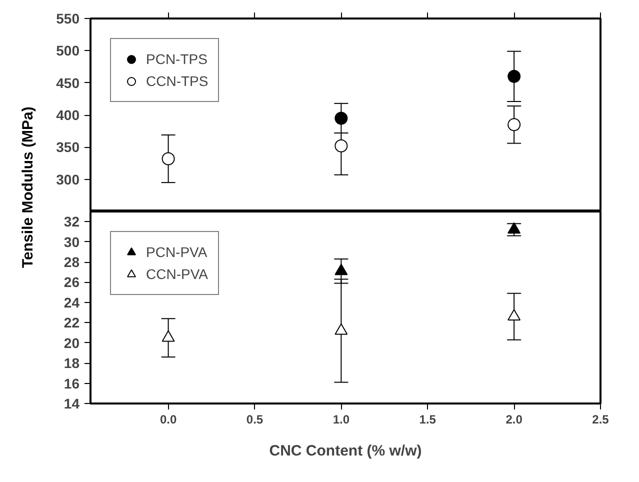  What do you see at coordinates (341, 419) in the screenshot?
I see `x-tick-label: 1.0` at bounding box center [341, 419].